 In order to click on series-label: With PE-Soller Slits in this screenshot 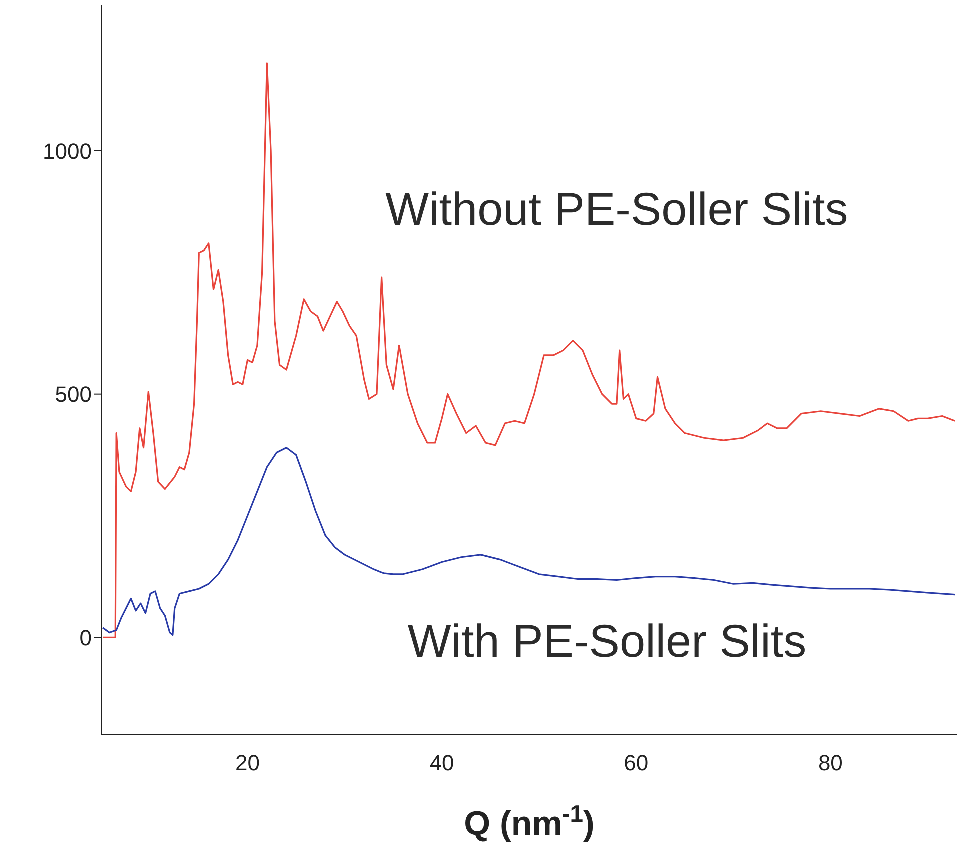, I will do `click(607, 641)`.